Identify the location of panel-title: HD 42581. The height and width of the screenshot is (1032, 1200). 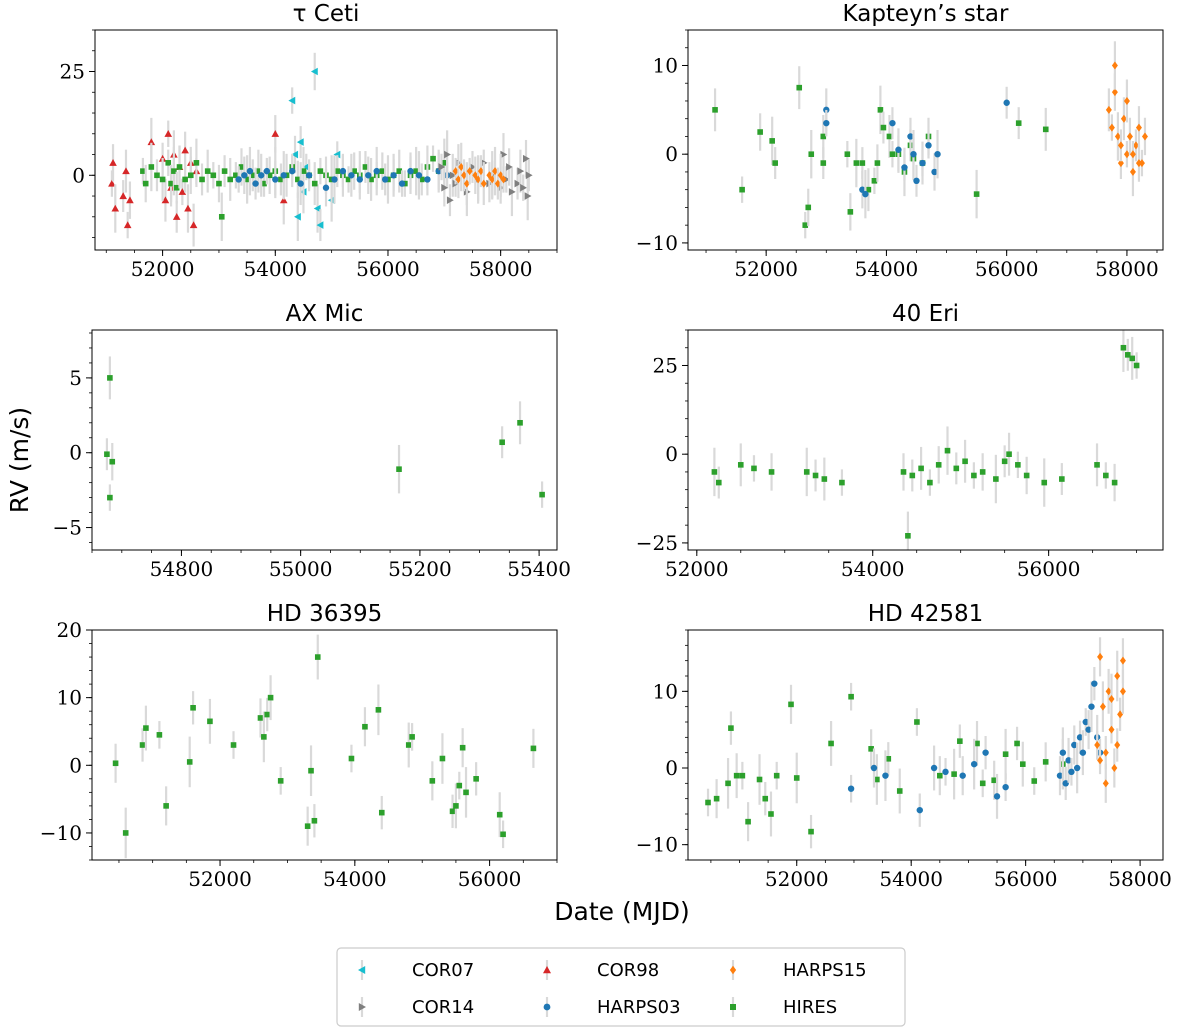
(925, 614).